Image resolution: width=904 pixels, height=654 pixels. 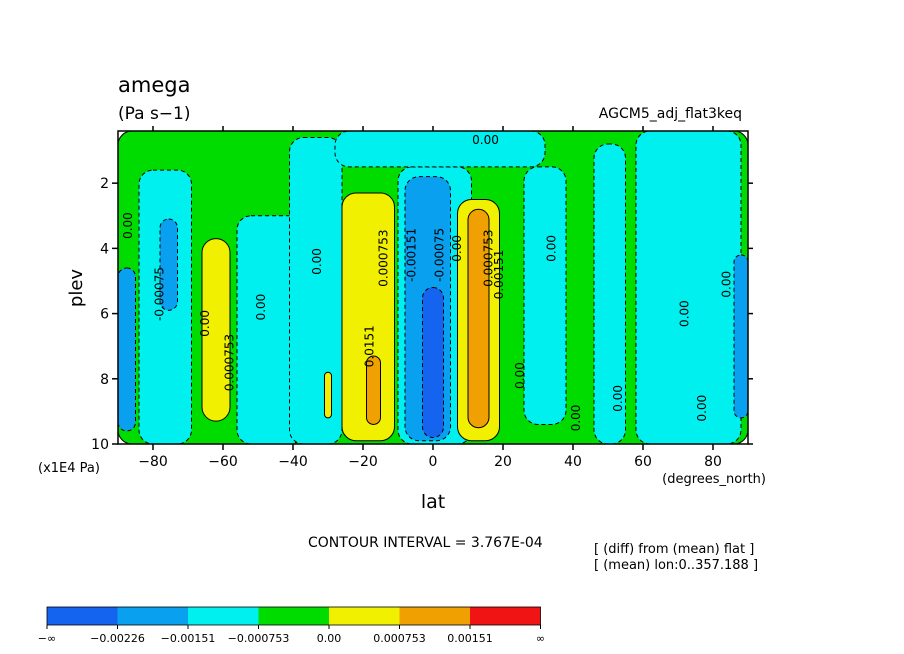 I want to click on x-tick-label: 60, so click(x=643, y=462).